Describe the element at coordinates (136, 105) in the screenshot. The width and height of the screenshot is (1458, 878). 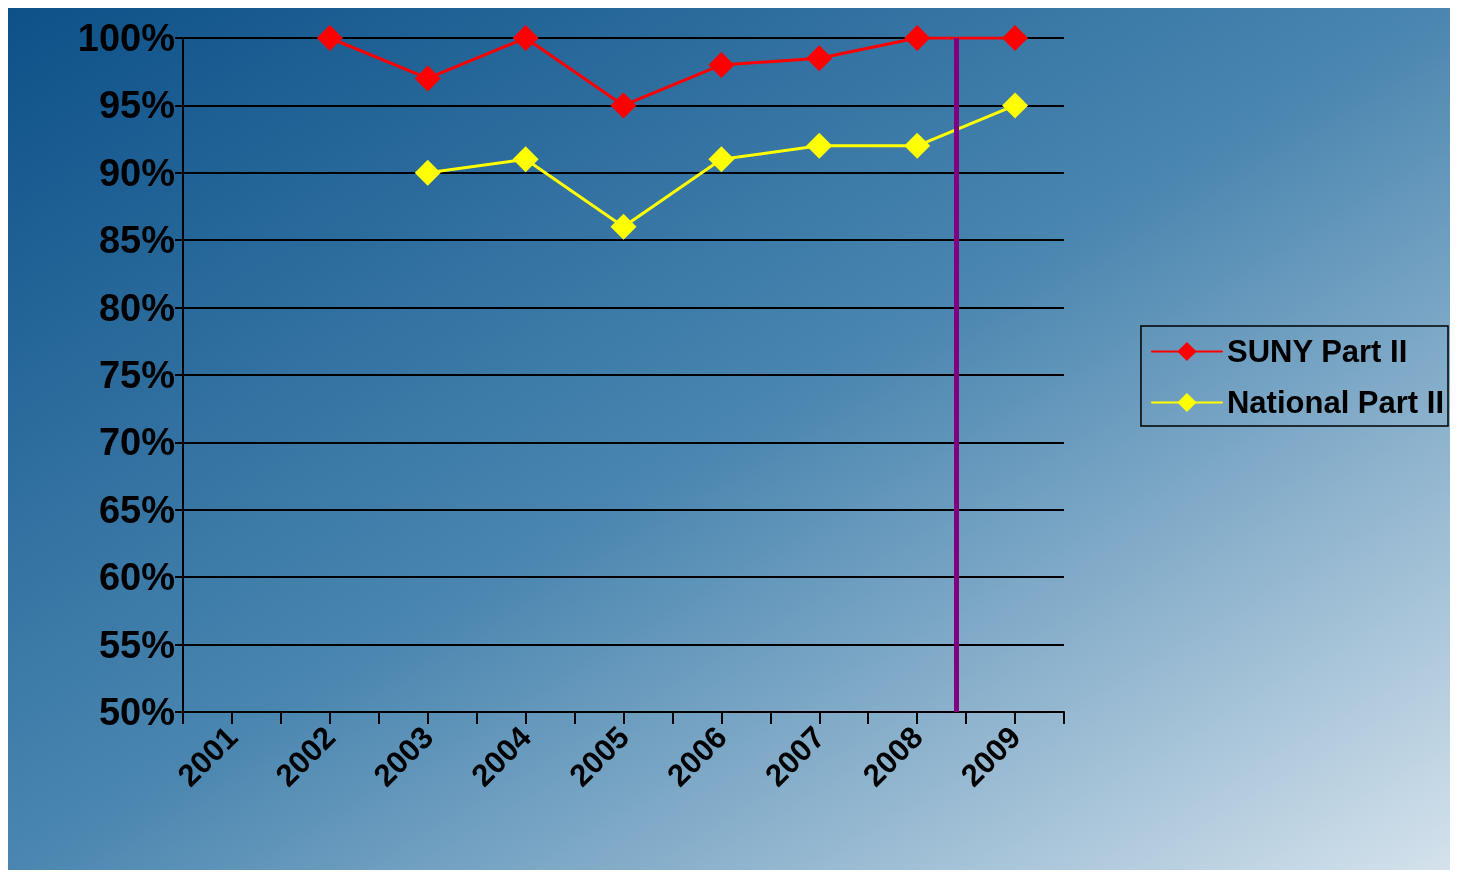
I see `y-tick-label: 95%` at that location.